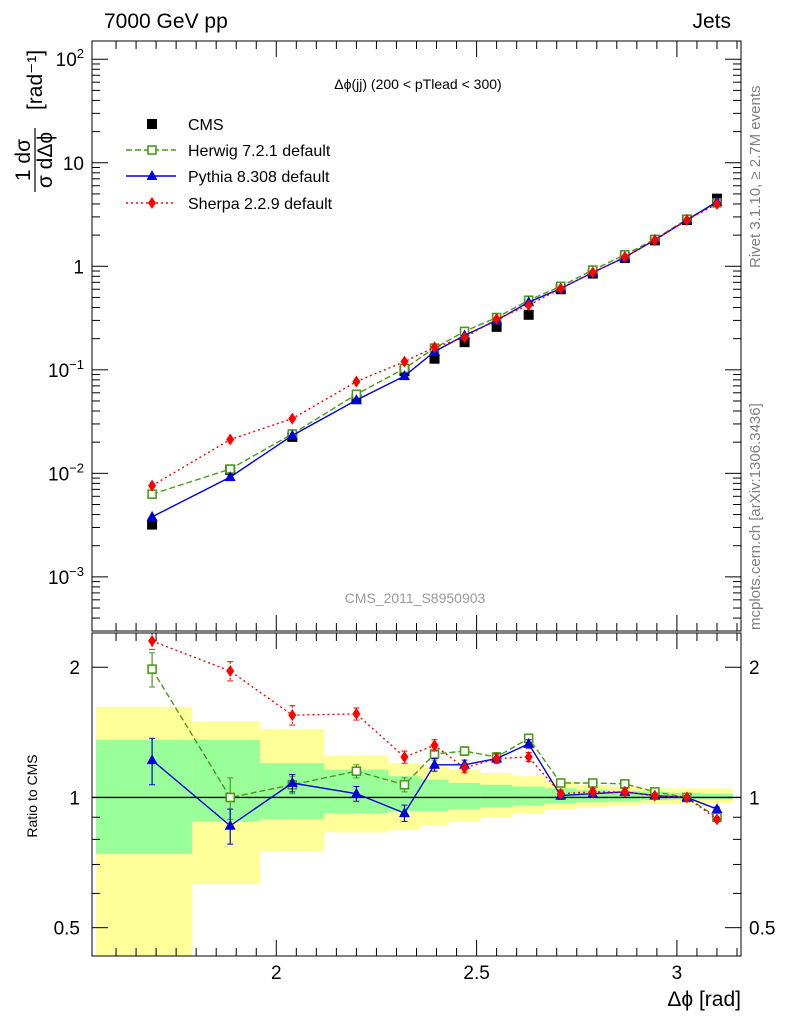 Image resolution: width=786 pixels, height=1024 pixels. I want to click on legend-entry: Sherpa 2.2.9 default, so click(229, 204).